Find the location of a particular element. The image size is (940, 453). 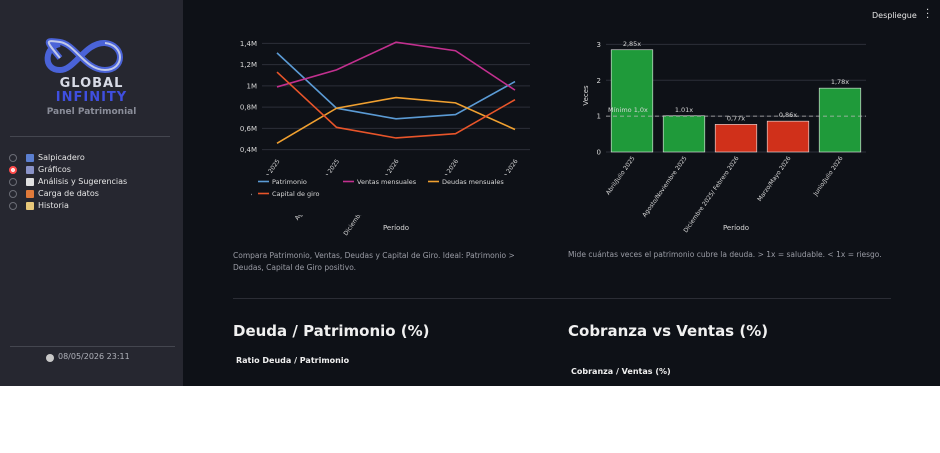

bar-value-label: 1,78x is located at coordinates (840, 82).